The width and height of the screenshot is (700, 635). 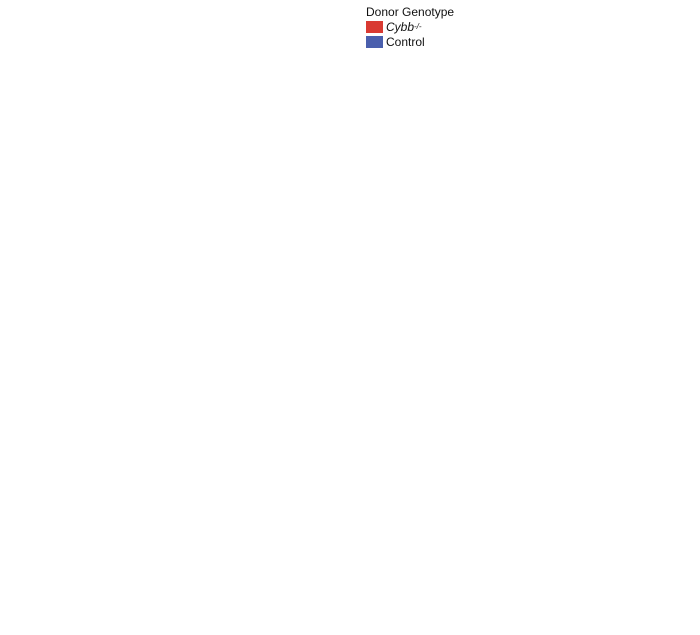 I want to click on y-tick-label: 50, so click(x=33, y=101).